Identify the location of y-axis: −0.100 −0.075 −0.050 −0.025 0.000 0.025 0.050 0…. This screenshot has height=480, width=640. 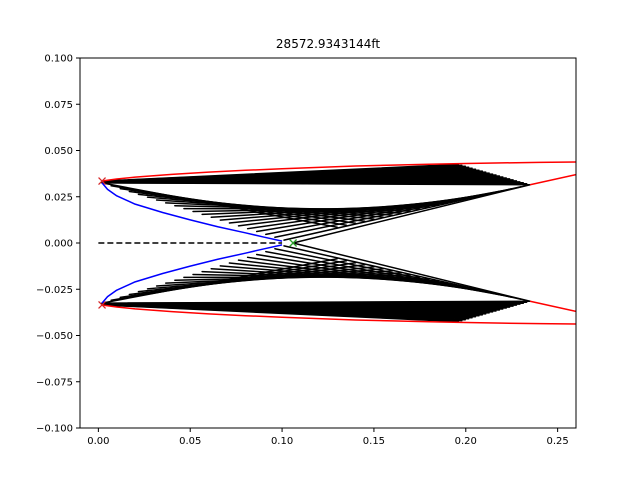
(58, 244).